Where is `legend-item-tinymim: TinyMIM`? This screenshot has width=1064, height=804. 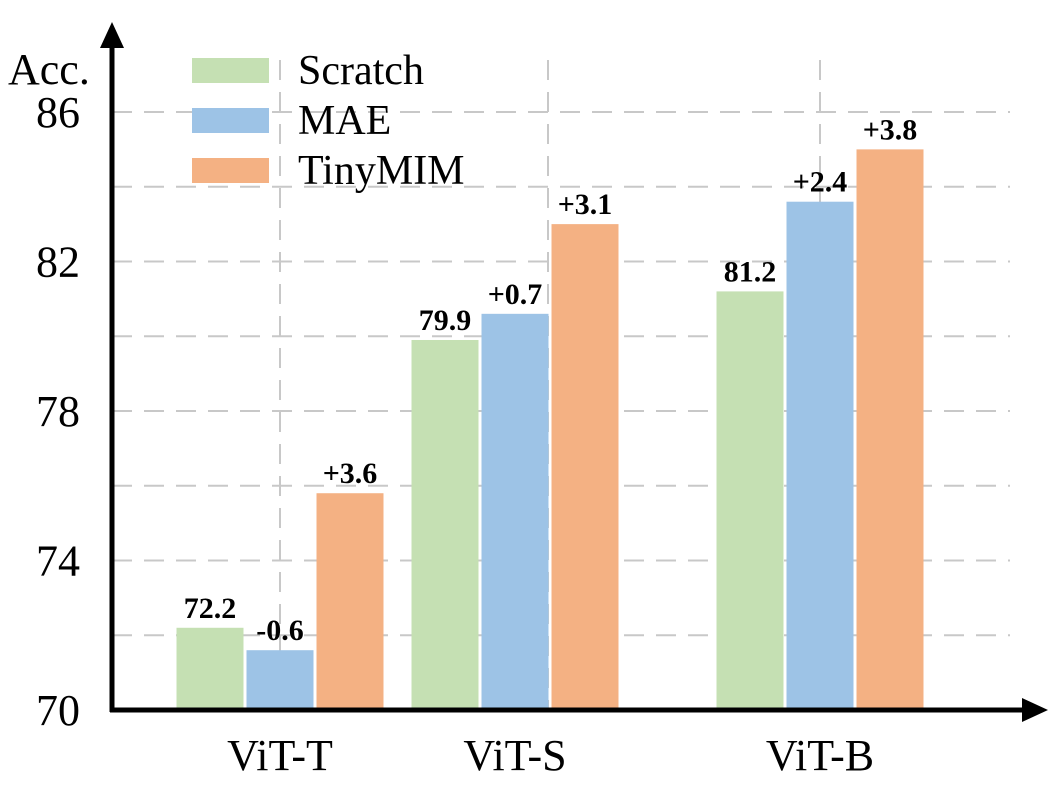 legend-item-tinymim: TinyMIM is located at coordinates (328, 171).